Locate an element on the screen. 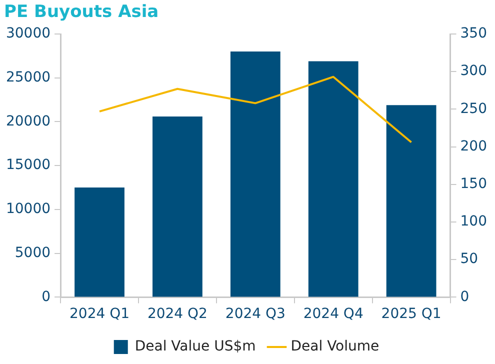 The width and height of the screenshot is (495, 364). legend-label: Deal Volume is located at coordinates (335, 346).